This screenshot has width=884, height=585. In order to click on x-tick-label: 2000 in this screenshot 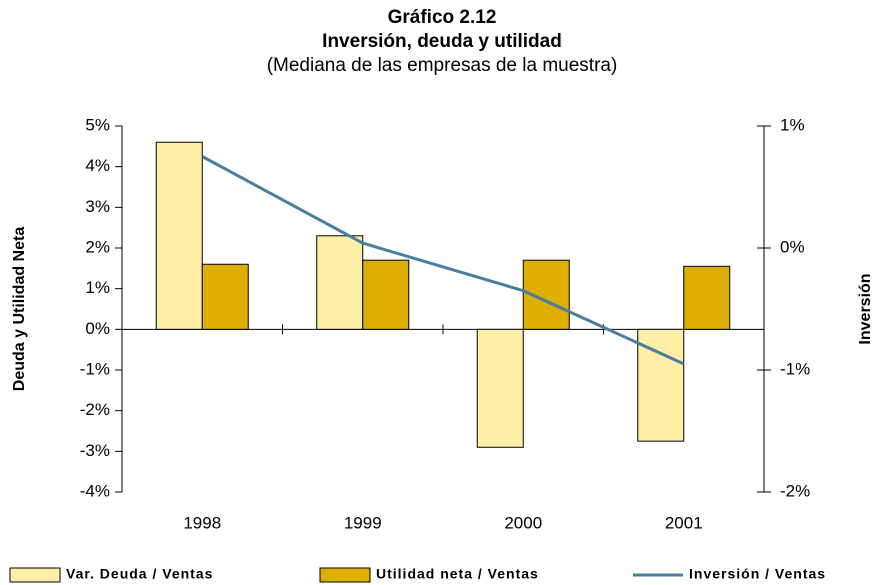, I will do `click(523, 522)`.